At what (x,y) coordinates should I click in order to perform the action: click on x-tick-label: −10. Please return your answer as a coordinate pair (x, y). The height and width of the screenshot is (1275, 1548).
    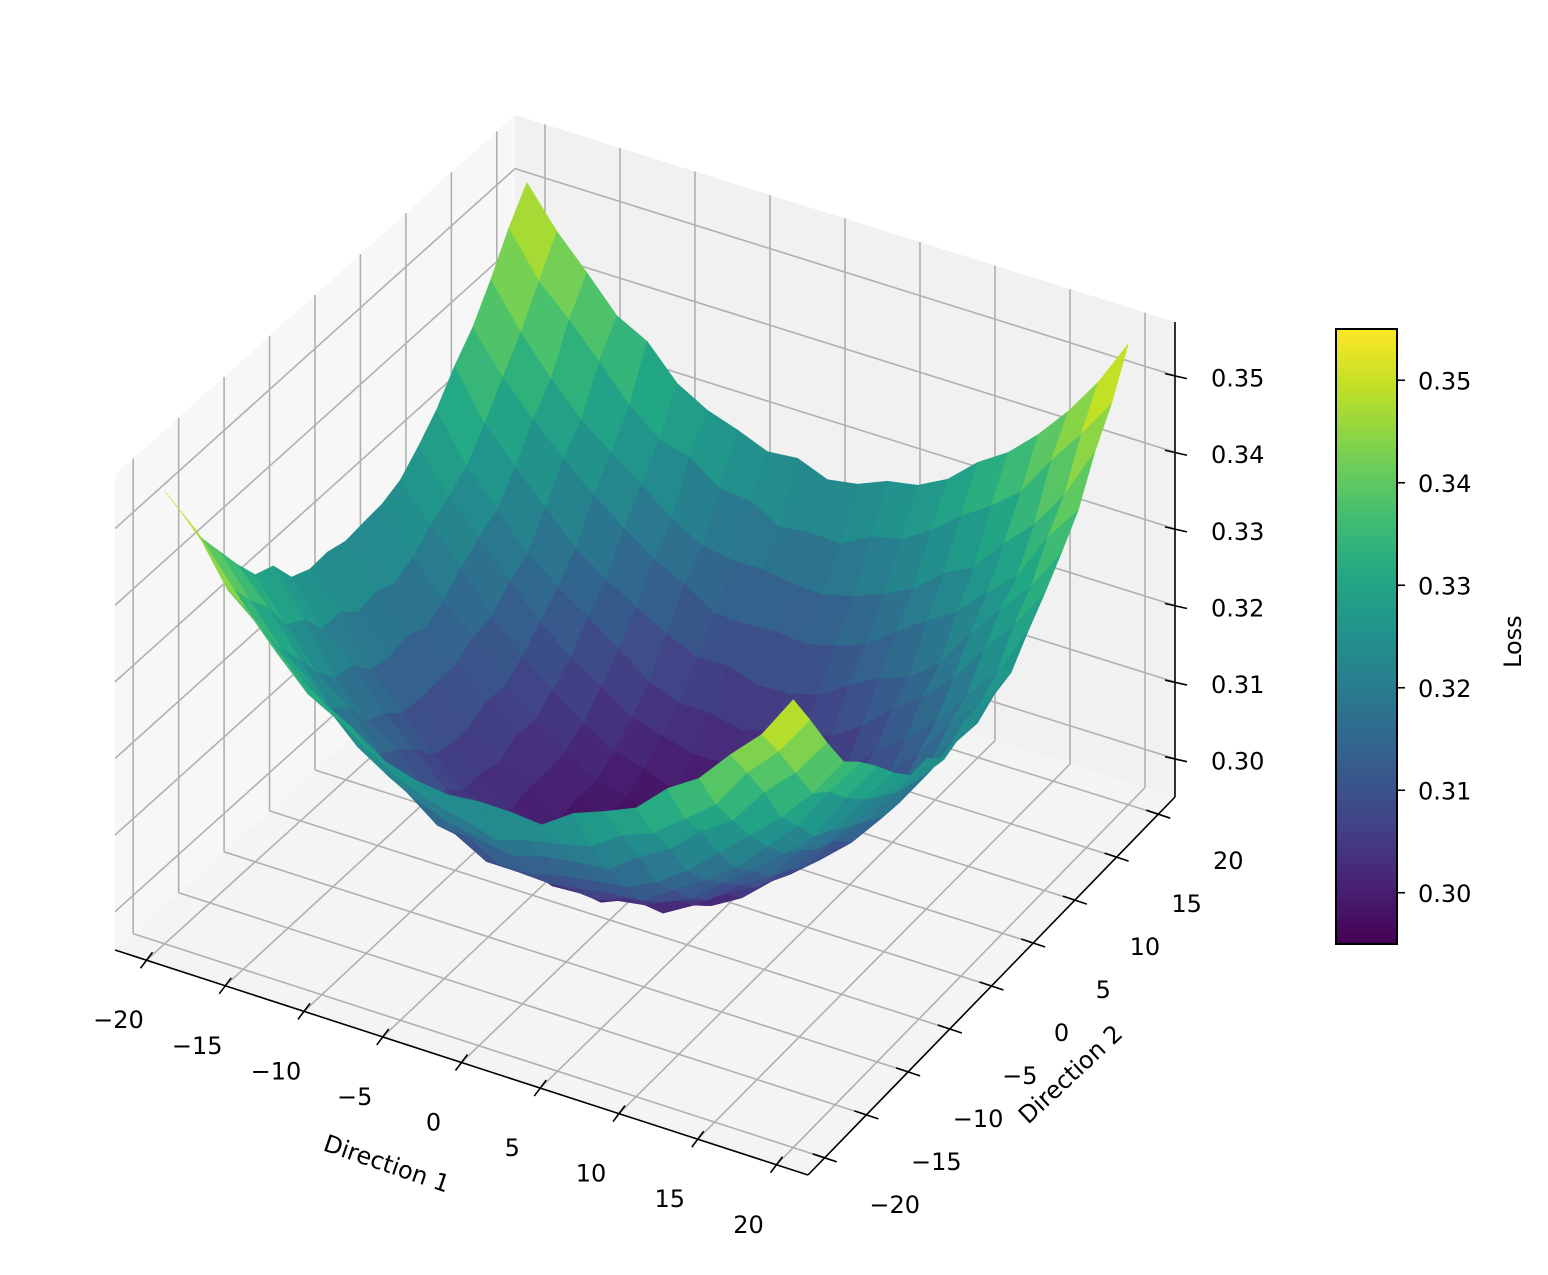
    Looking at the image, I should click on (276, 1071).